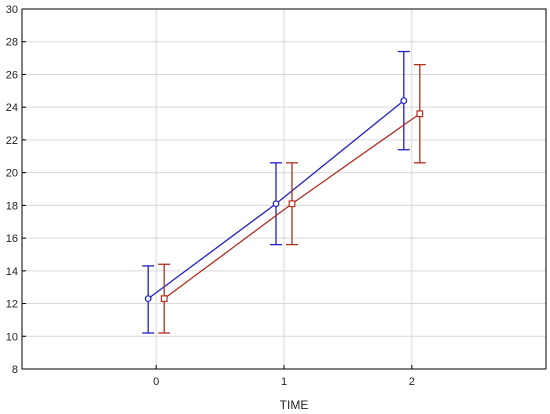  Describe the element at coordinates (12, 337) in the screenshot. I see `y-tick-label: 10` at that location.